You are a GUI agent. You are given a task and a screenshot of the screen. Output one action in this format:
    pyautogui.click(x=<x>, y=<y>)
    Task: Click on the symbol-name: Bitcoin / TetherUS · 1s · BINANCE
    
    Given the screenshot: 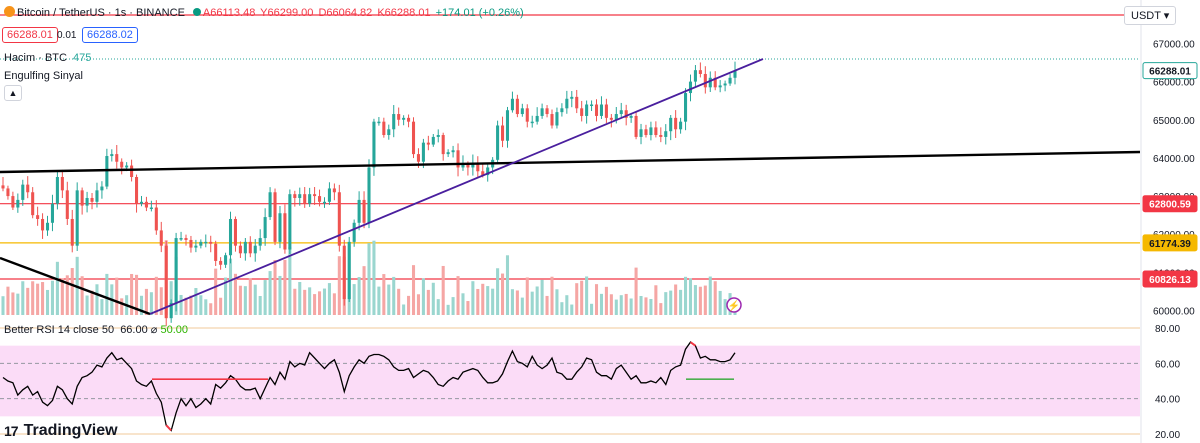 What is the action you would take?
    pyautogui.click(x=101, y=13)
    